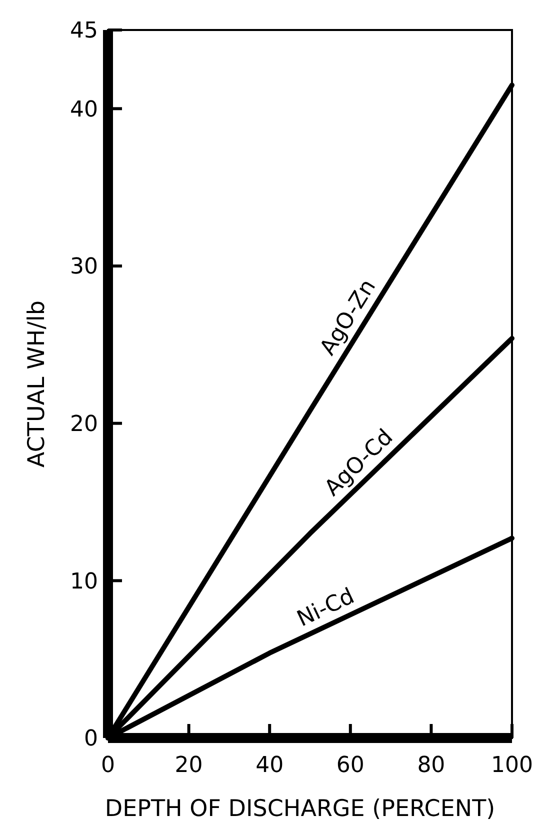 This screenshot has height=838, width=560. Describe the element at coordinates (84, 109) in the screenshot. I see `y-tick-label: 40` at that location.